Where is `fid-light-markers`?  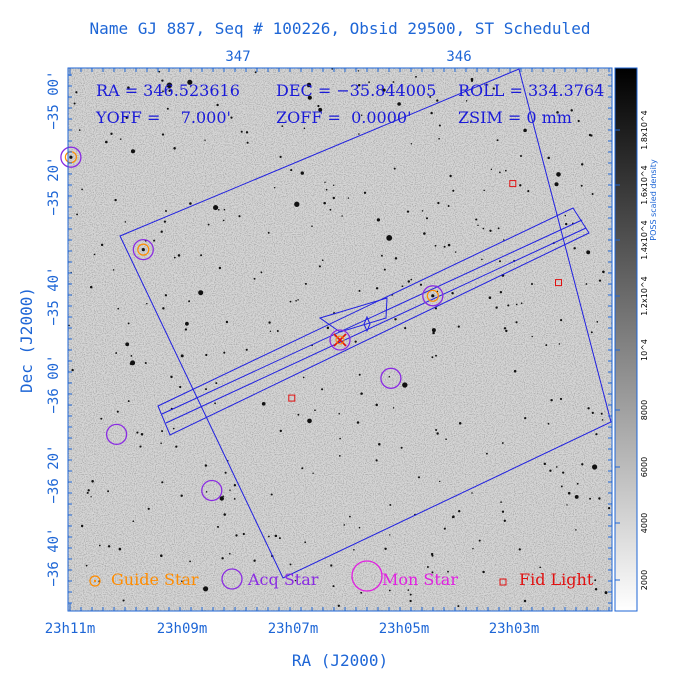
fid-light-markers is located at coordinates (425, 291).